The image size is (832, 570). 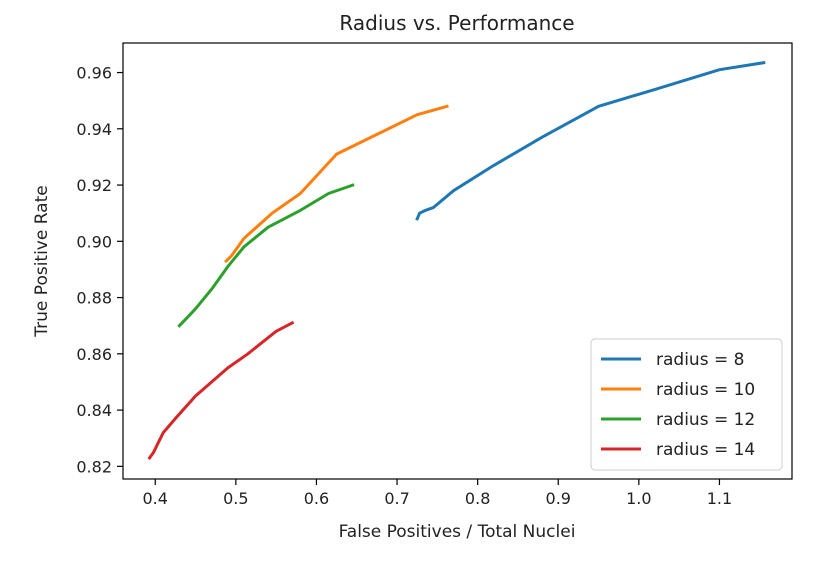 I want to click on x-tick-label: 1.1, so click(x=719, y=498).